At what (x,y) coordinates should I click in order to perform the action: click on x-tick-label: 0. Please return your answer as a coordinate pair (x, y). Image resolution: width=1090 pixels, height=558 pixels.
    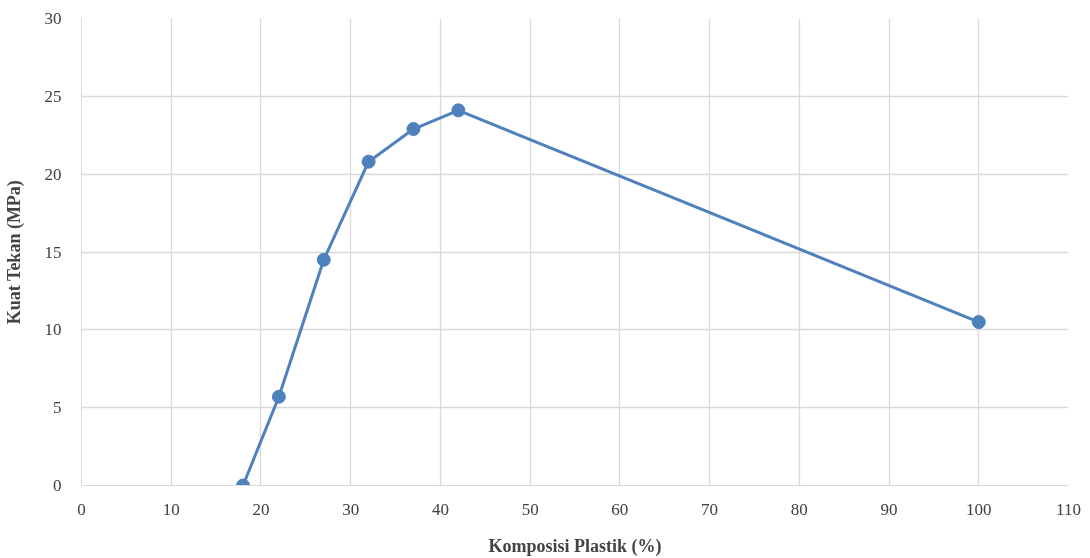
    Looking at the image, I should click on (81, 509).